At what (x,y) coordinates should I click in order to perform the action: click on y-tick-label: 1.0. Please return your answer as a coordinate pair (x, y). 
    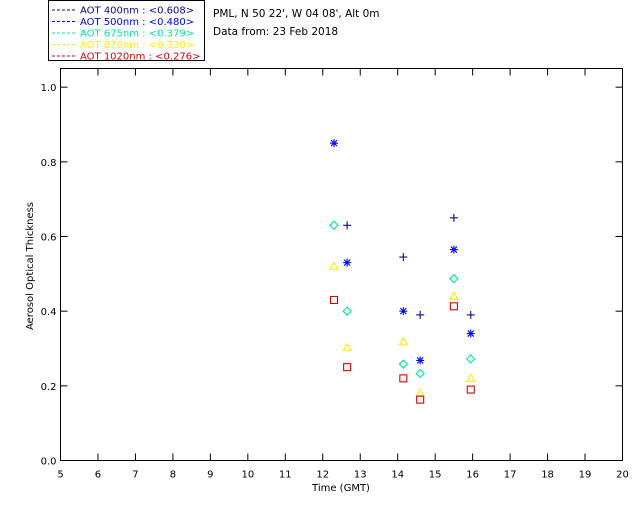
    Looking at the image, I should click on (49, 88).